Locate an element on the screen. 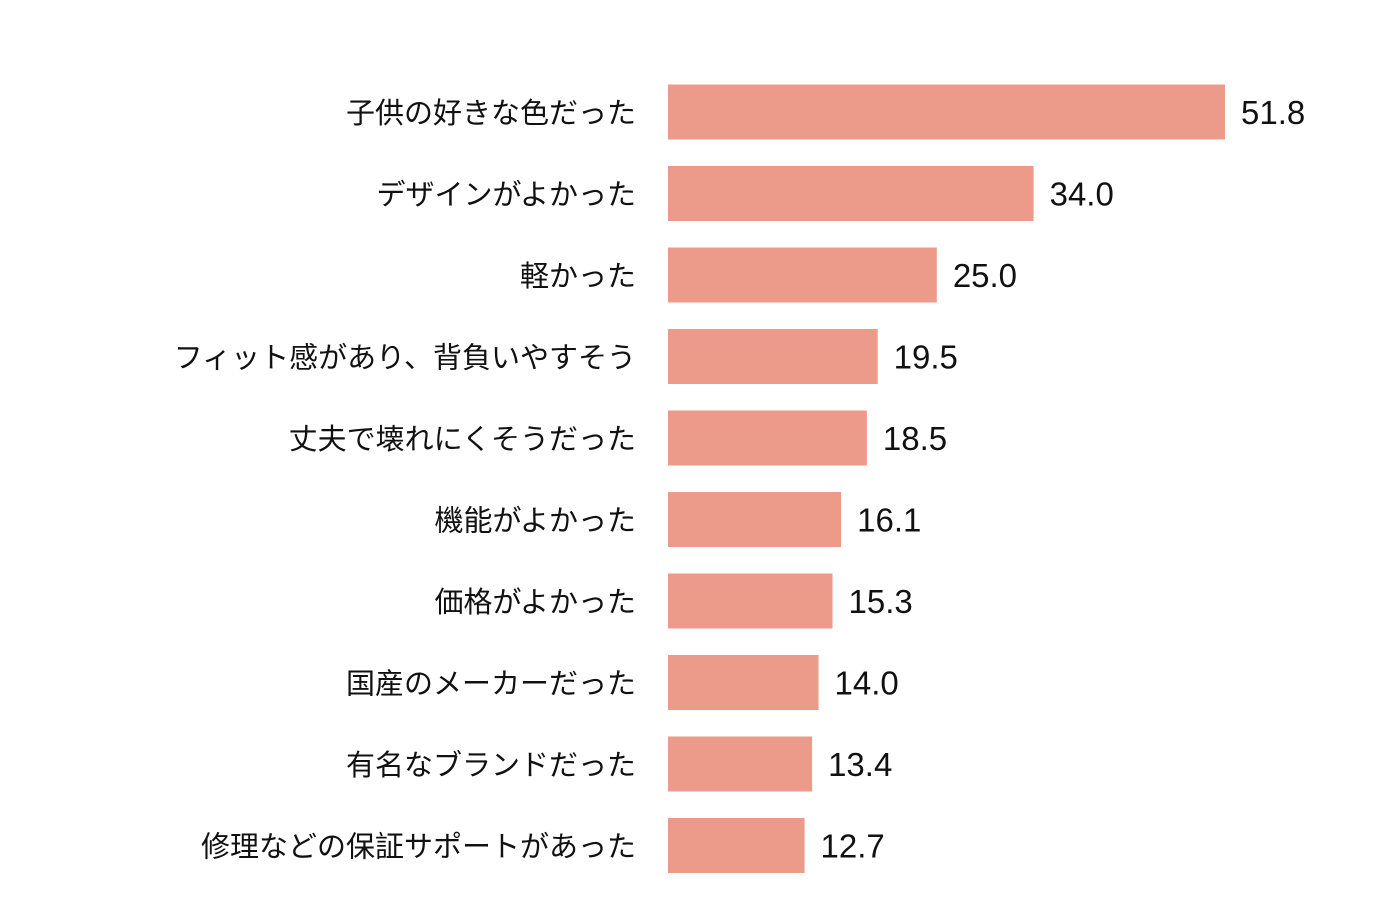  value-label: 12.7 is located at coordinates (853, 846).